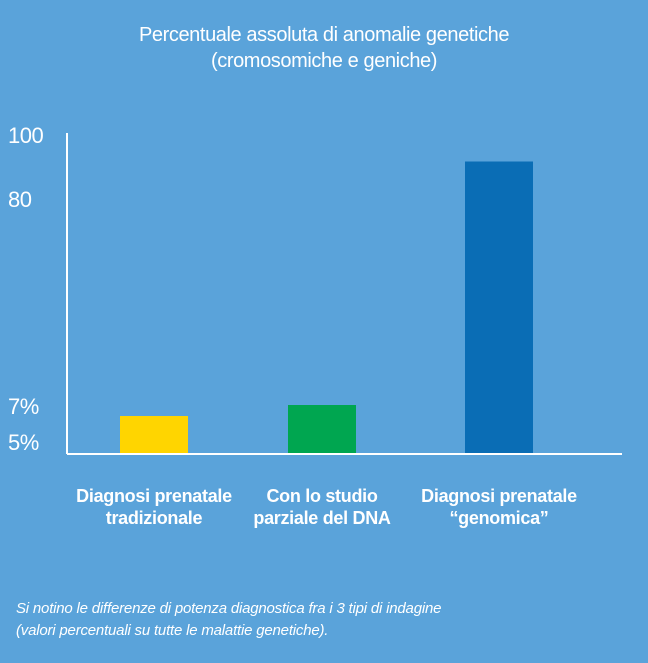 This screenshot has height=663, width=648. What do you see at coordinates (23, 442) in the screenshot?
I see `y-tick-label-5: 5%` at bounding box center [23, 442].